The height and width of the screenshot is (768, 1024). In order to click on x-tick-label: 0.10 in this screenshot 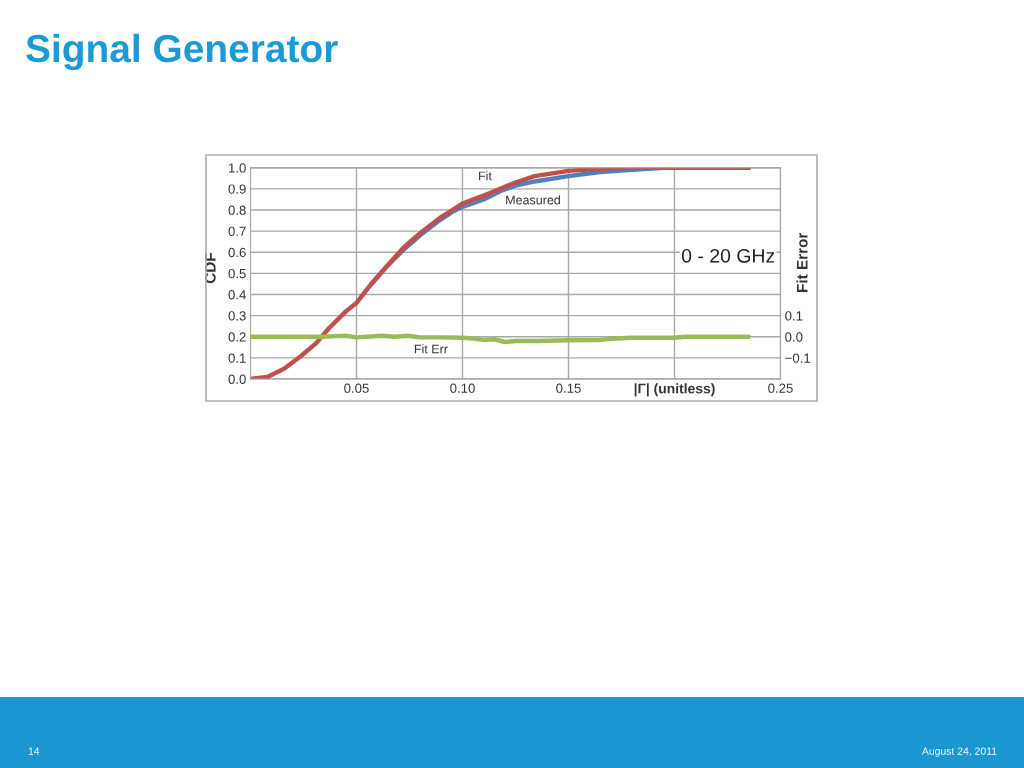, I will do `click(462, 388)`.